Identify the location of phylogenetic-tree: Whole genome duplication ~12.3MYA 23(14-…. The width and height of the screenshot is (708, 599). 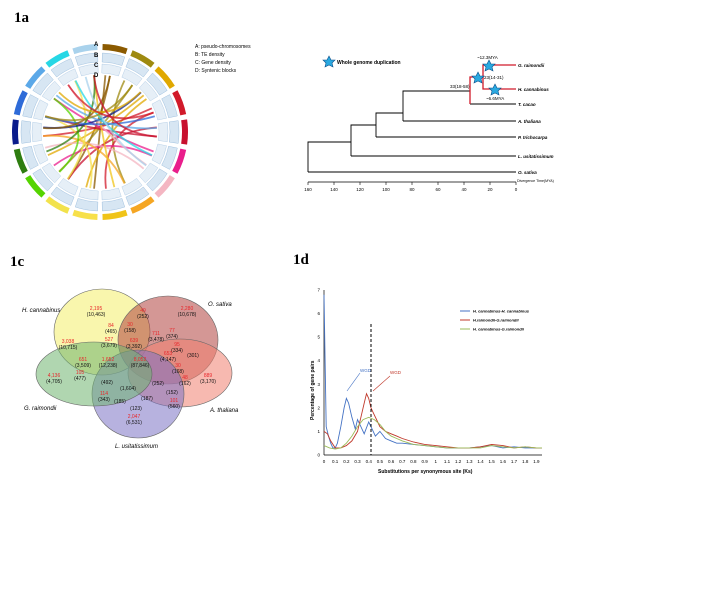
(429, 123).